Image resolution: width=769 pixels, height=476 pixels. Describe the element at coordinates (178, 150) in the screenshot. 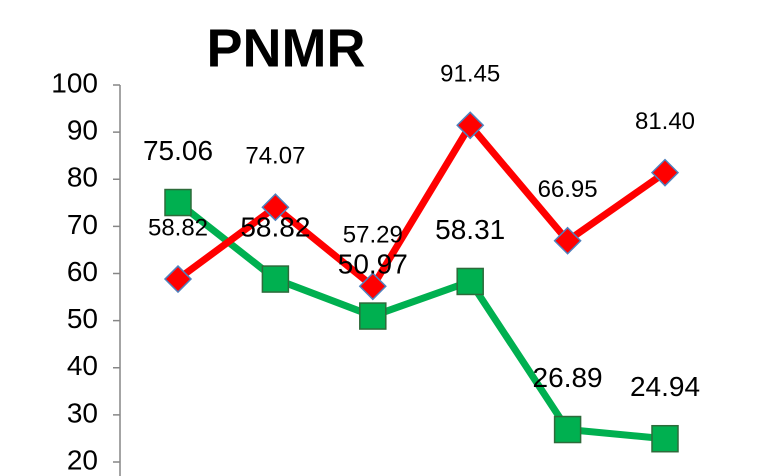

I see `data-label: 75.06` at that location.